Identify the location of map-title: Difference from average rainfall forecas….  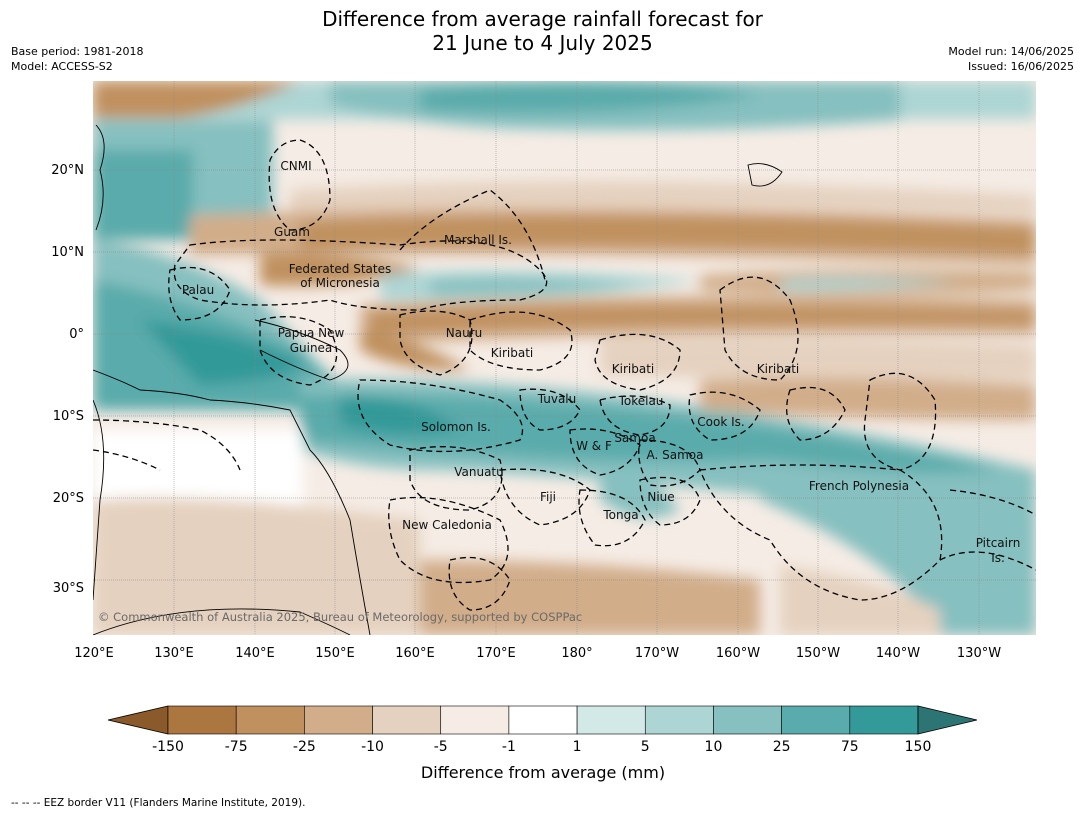
(542, 31).